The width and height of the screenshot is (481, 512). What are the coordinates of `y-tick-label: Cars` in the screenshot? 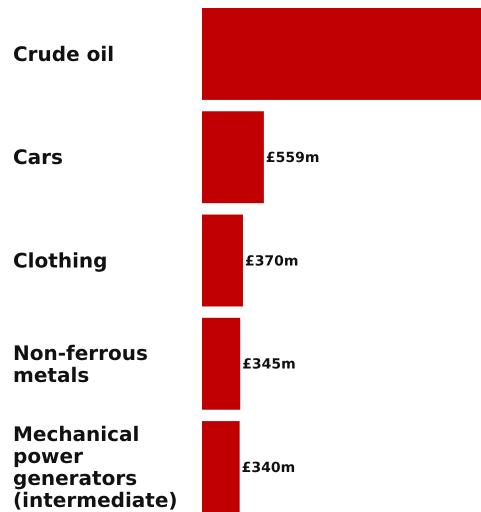 It's located at (38, 157).